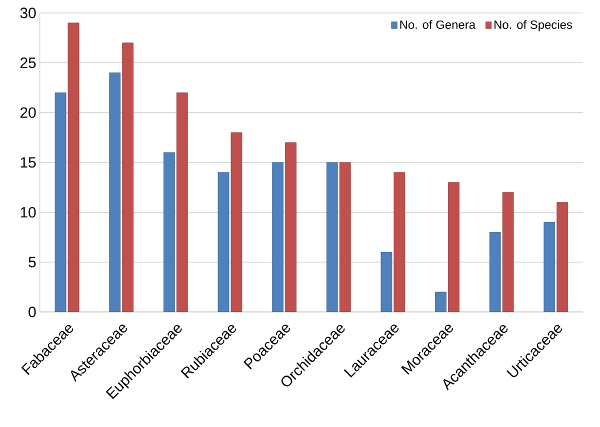 This screenshot has width=600, height=427. I want to click on y-tick-label: 20, so click(28, 113).